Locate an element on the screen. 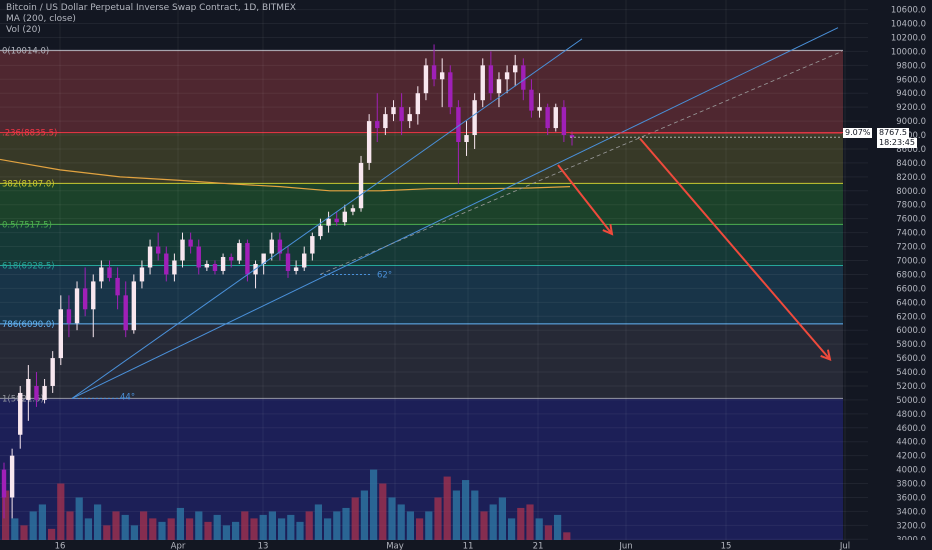  price-tick-label: 5800.0 is located at coordinates (911, 345).